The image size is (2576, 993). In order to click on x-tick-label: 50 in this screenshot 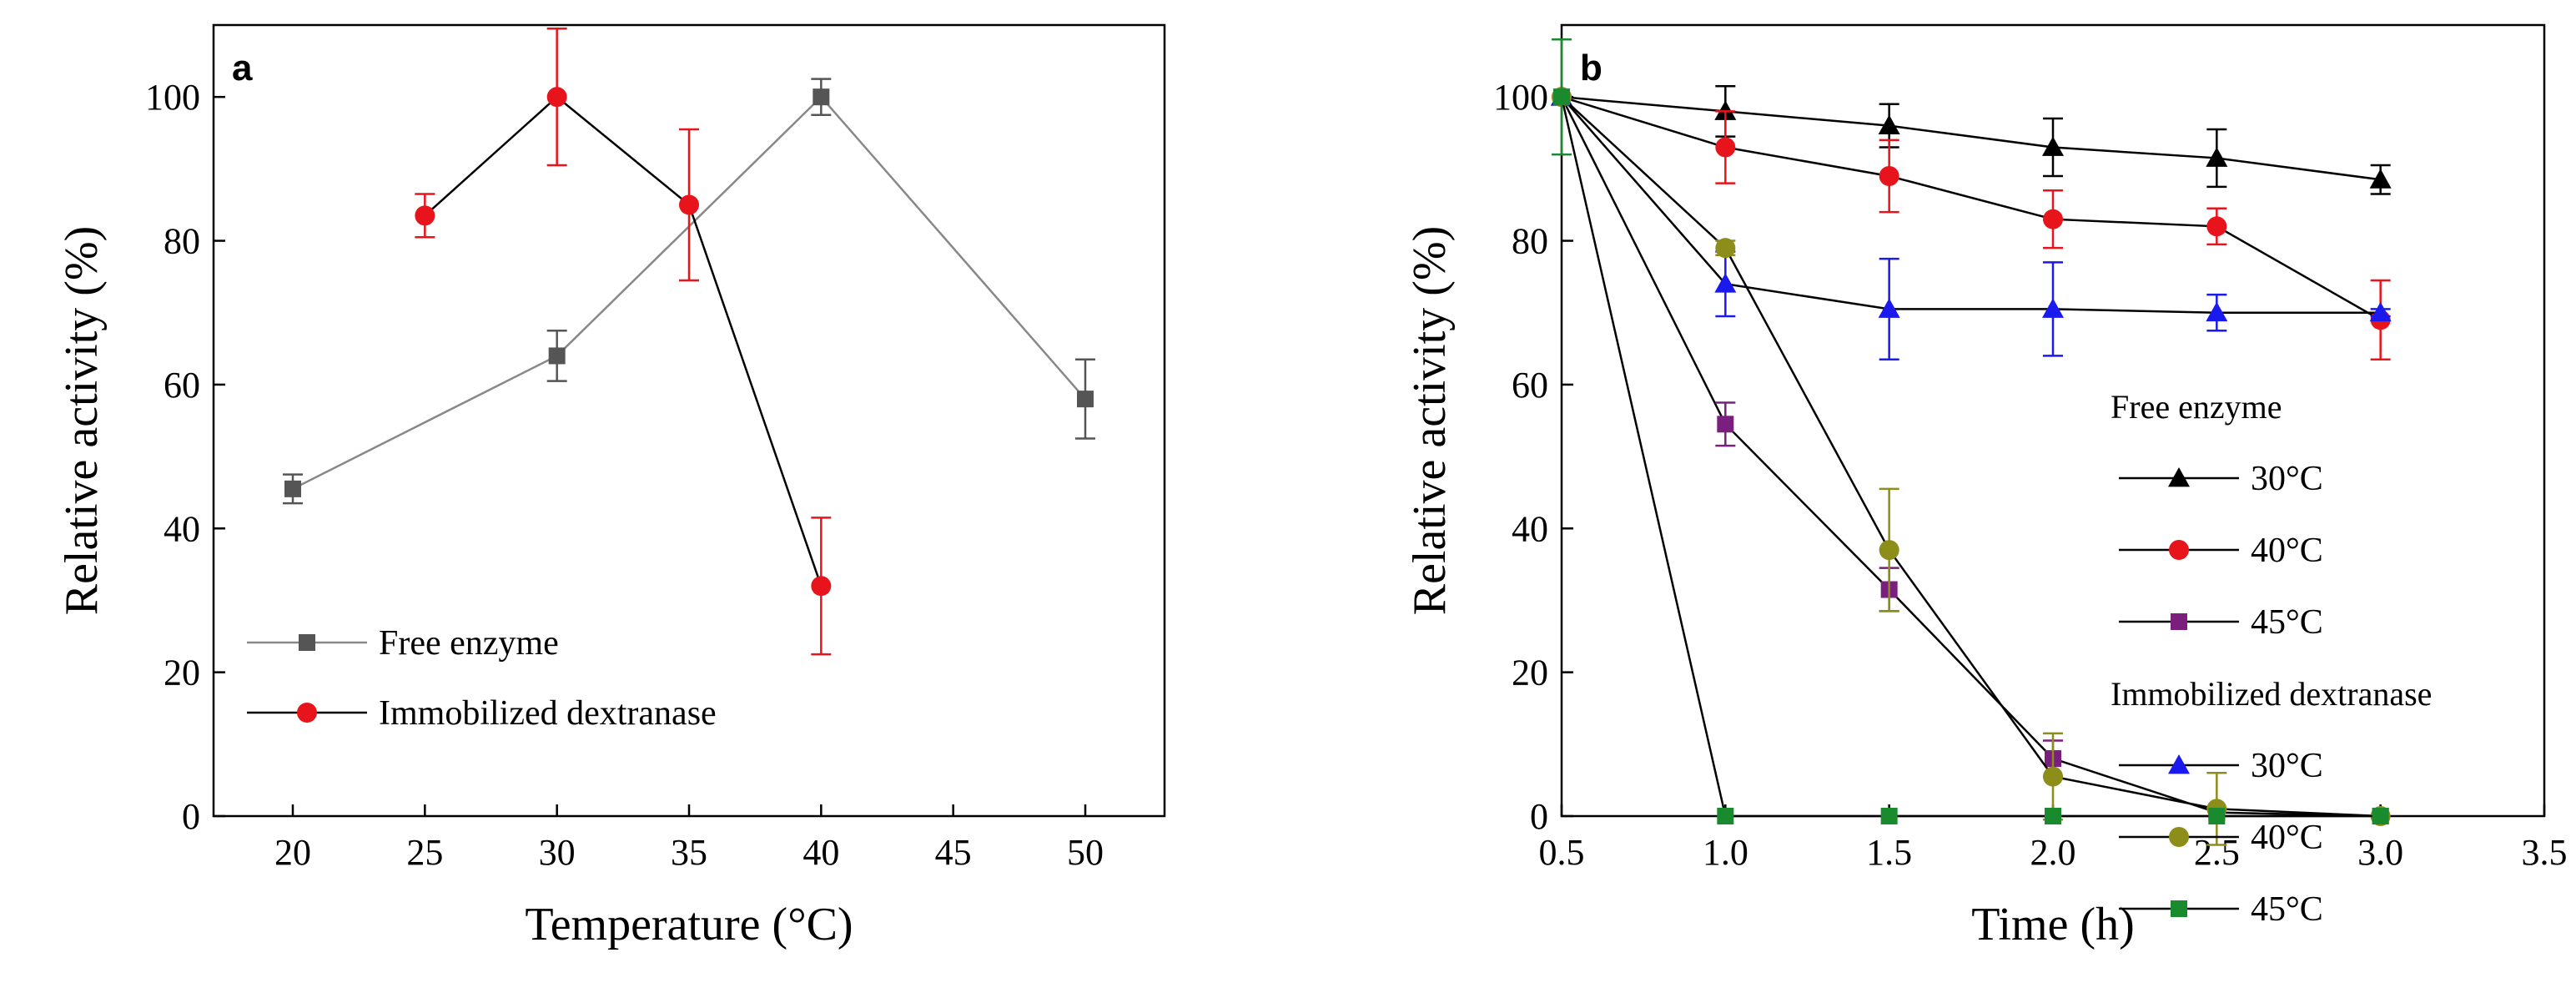, I will do `click(1085, 853)`.